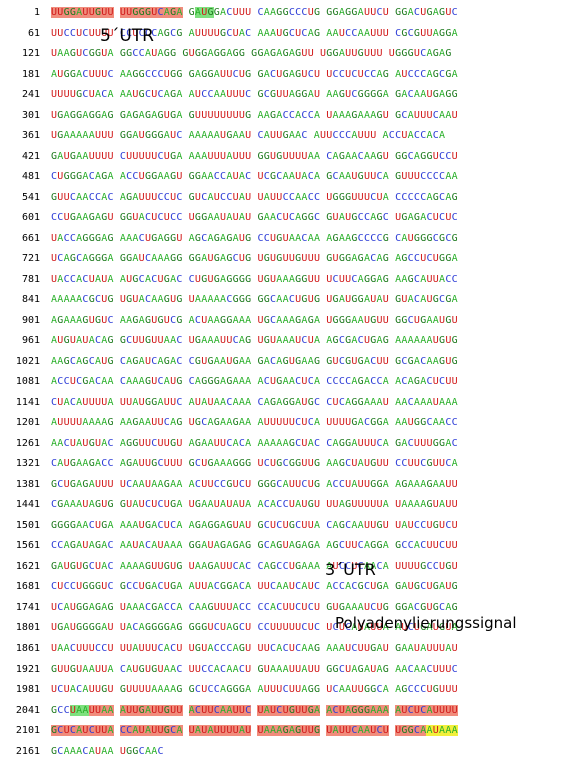 Image resolution: width=582 pixels, height=762 pixels. I want to click on position-number: 2161, so click(27, 751).